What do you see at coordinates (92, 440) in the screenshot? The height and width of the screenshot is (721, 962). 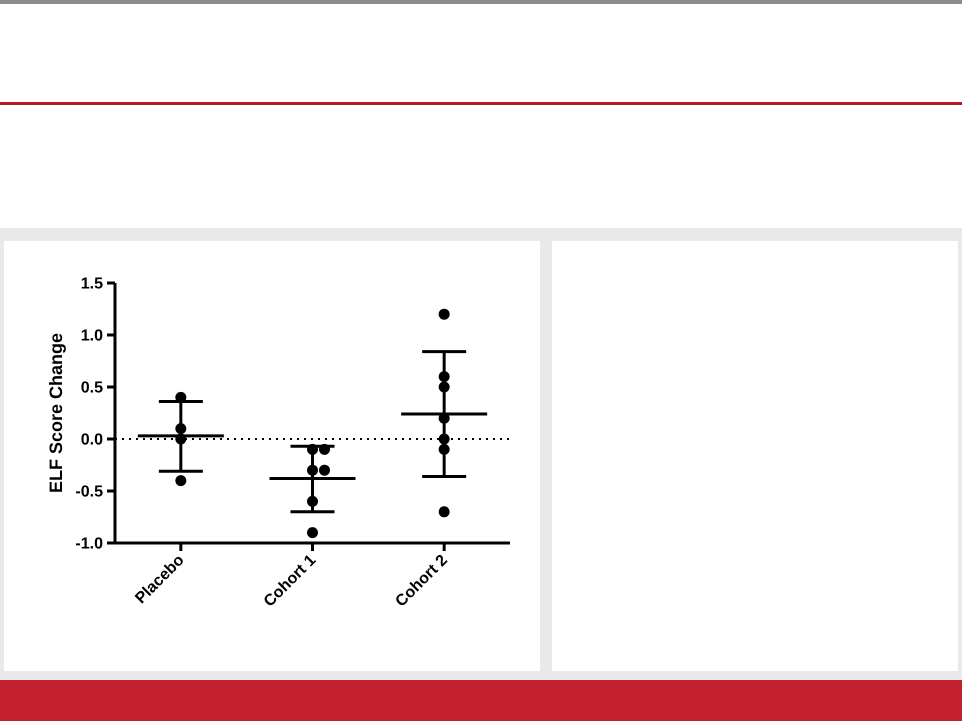 I see `y-tick-label: 0.0` at bounding box center [92, 440].